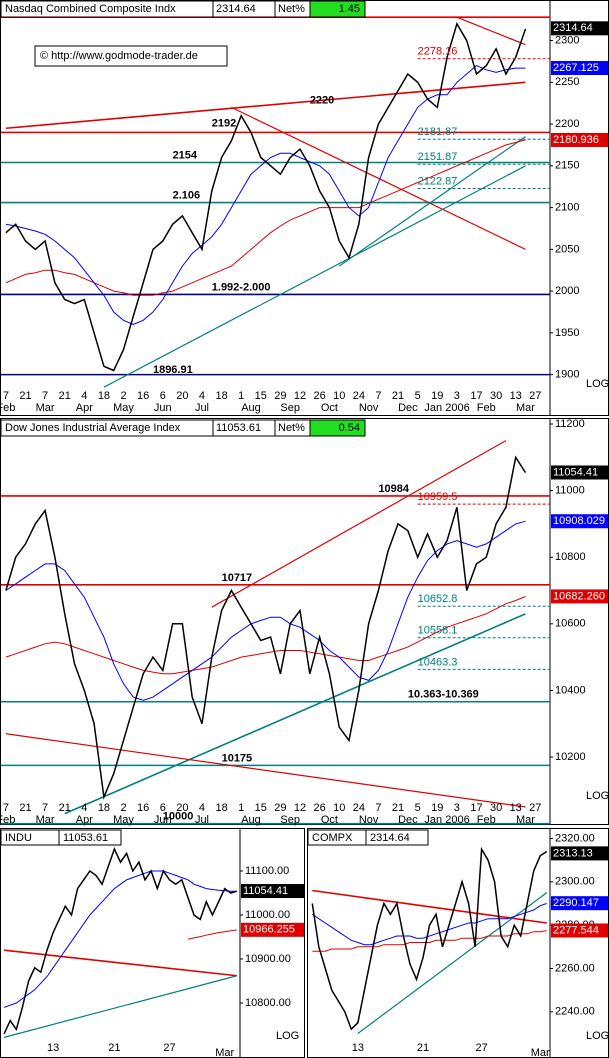 The height and width of the screenshot is (1058, 609). Describe the element at coordinates (238, 428) in the screenshot. I see `header-last: 11053.61` at that location.